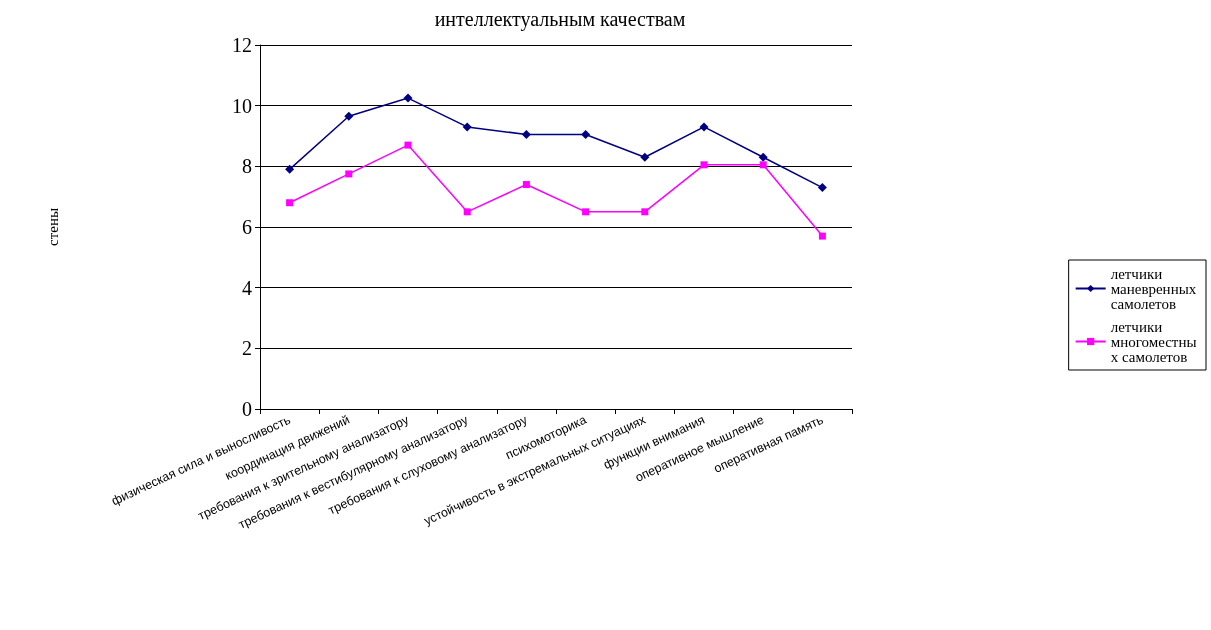  I want to click on y-tick-label: 0, so click(247, 409).